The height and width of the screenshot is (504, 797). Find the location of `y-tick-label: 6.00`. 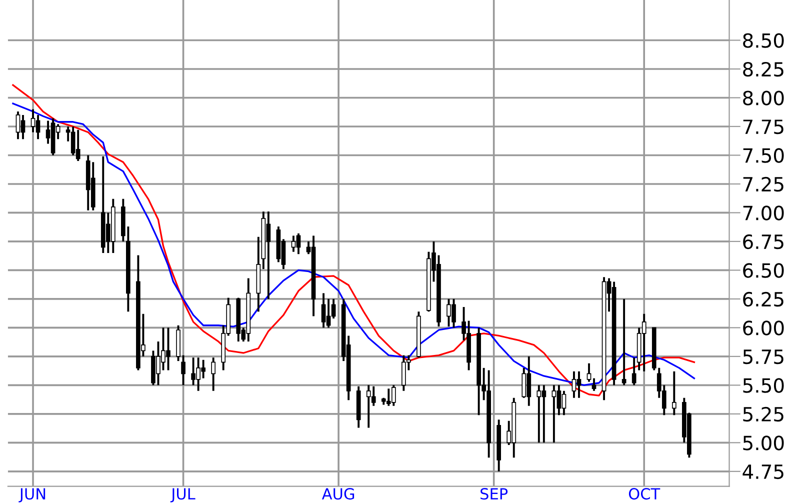

y-tick-label: 6.00 is located at coordinates (763, 328).